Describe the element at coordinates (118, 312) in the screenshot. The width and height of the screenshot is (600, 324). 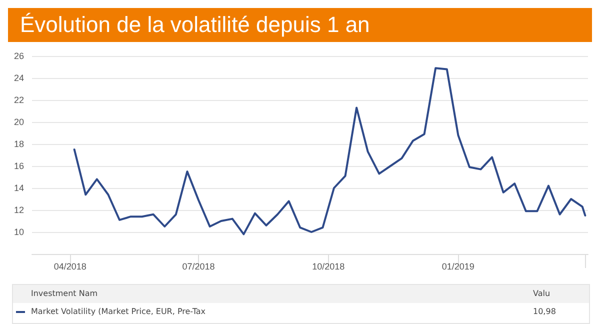
I see `legend-label: Market Volatility (Market Price, EUR, Pre-Tax` at that location.